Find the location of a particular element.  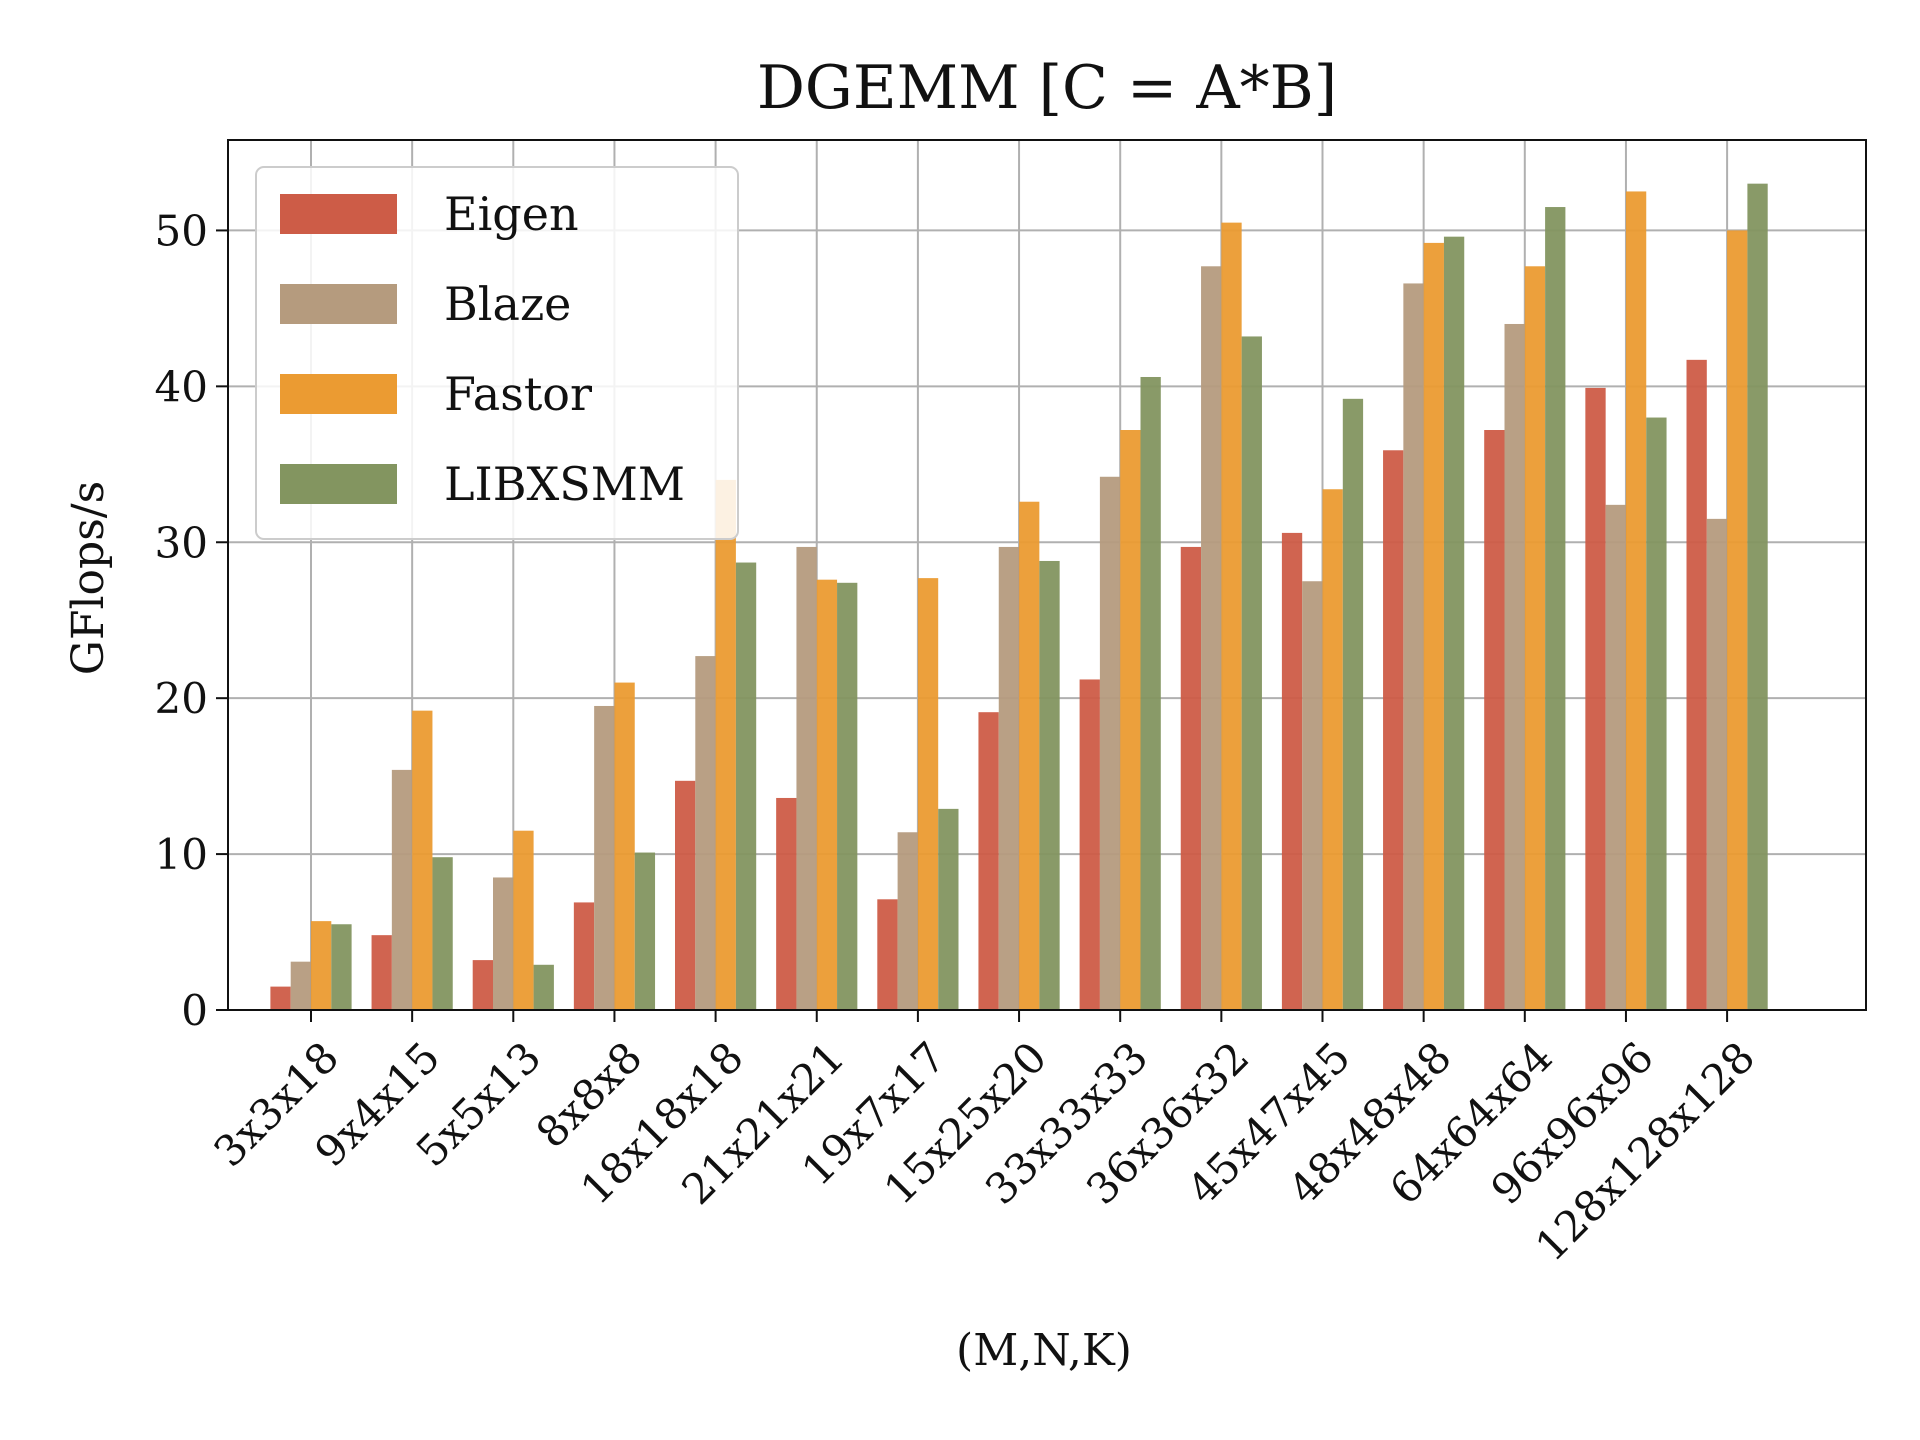

bar-eigen-19x7x17 is located at coordinates (887, 954).